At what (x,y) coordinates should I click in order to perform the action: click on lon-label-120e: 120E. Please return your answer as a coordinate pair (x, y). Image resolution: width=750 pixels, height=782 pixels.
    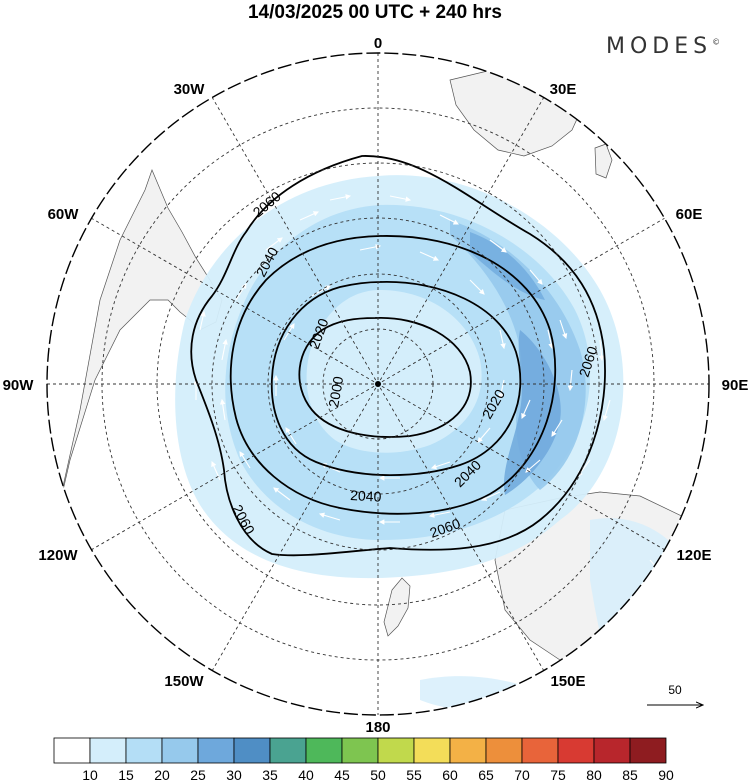
    Looking at the image, I should click on (693, 555).